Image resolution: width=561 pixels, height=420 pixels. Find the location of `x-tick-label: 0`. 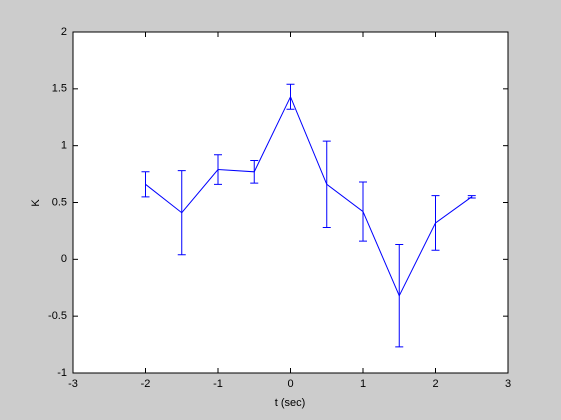

x-tick-label: 0 is located at coordinates (290, 384).